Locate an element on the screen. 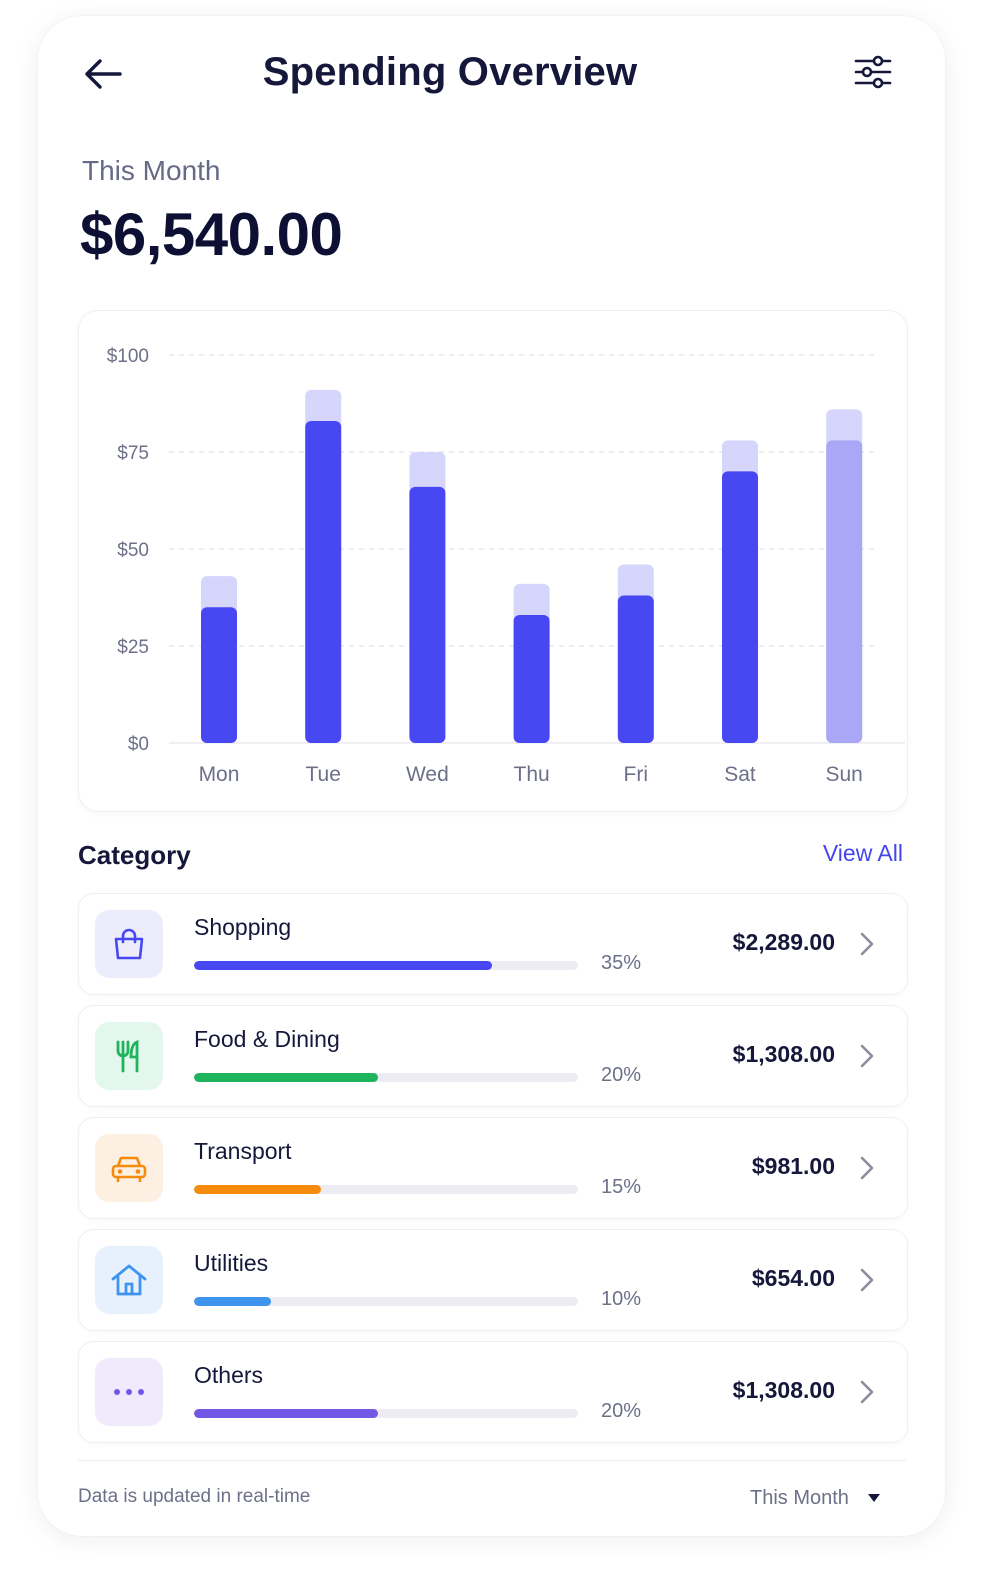 Image resolution: width=1001 pixels, height=1570 pixels. home-icon is located at coordinates (129, 1280).